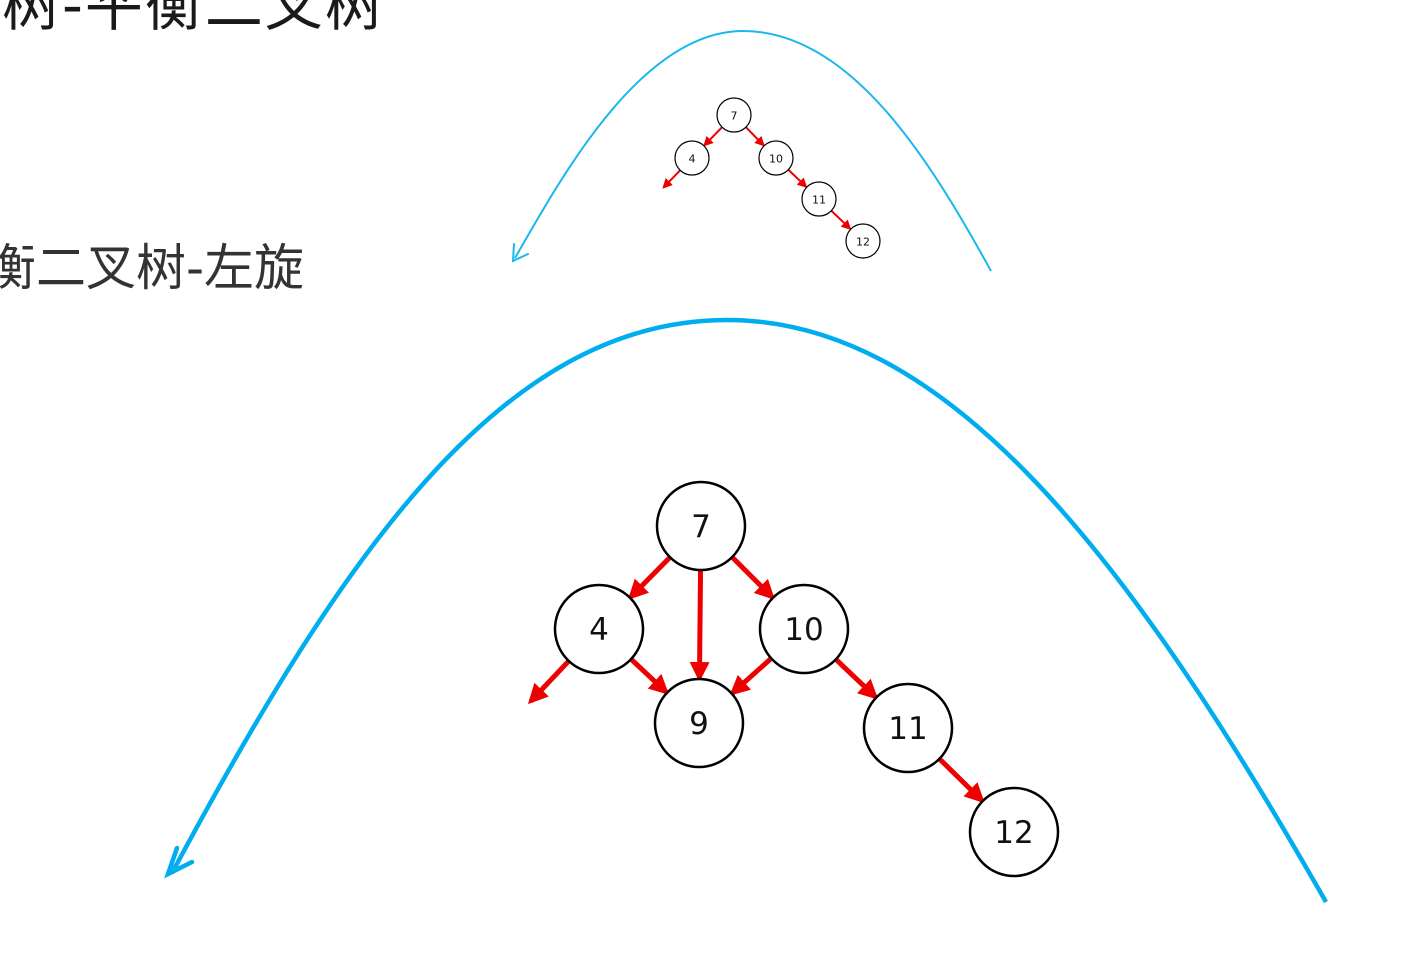  I want to click on slide-subtitle: 衡二叉树-左旋, so click(152, 268).